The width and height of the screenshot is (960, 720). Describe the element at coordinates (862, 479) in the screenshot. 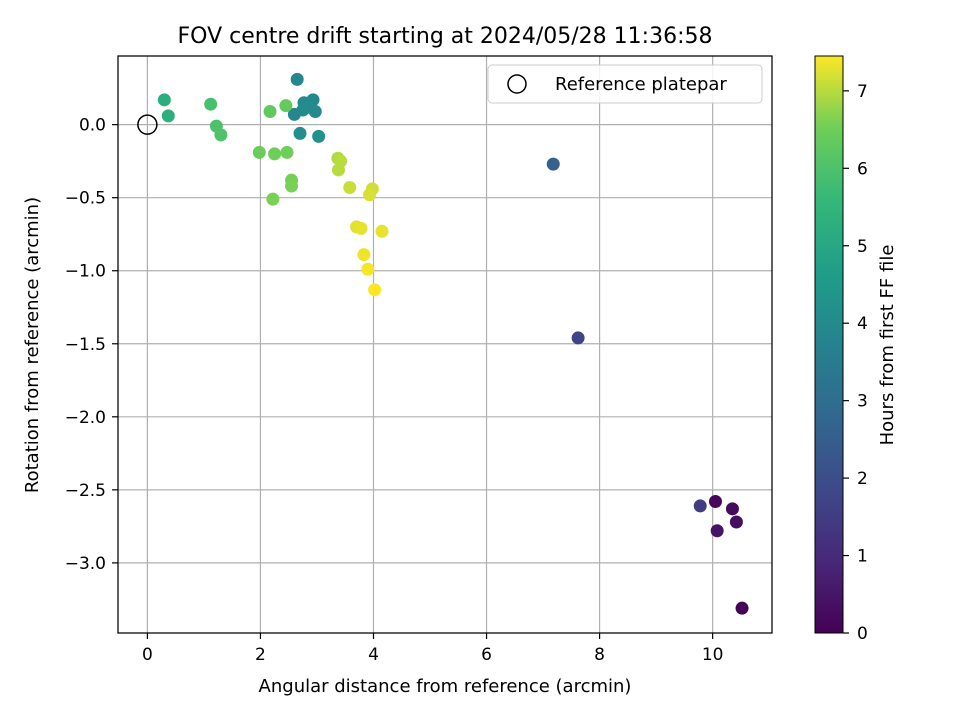

I see `colorbar-tick-label: 2` at that location.